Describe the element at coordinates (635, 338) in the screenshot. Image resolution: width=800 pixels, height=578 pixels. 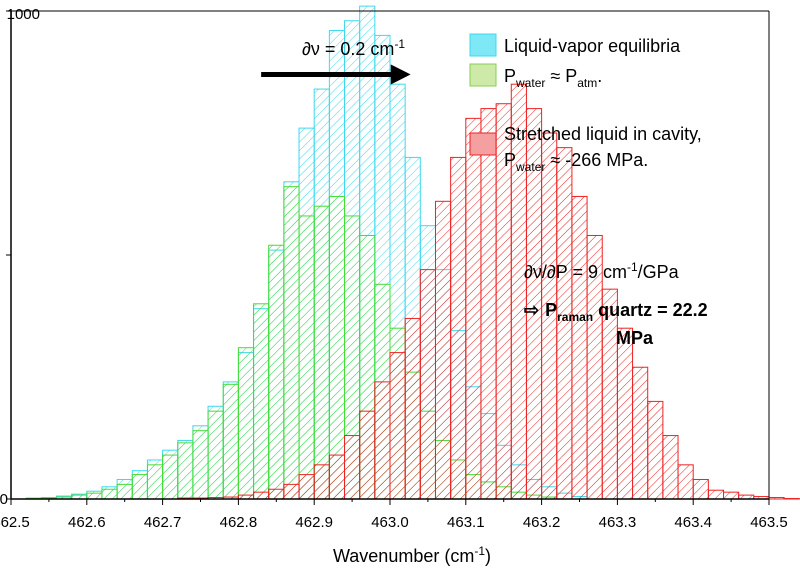
I see `result-annotation-line2: MPa` at that location.